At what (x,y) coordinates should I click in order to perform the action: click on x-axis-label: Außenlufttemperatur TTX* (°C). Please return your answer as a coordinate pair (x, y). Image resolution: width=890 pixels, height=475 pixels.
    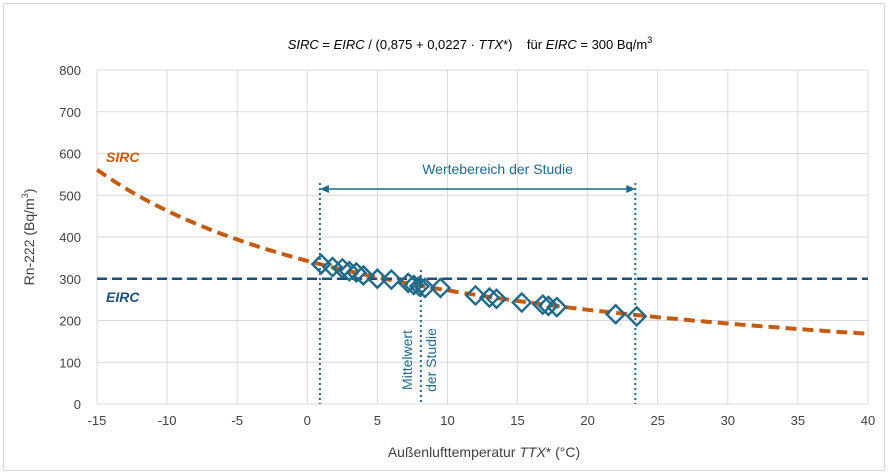
    Looking at the image, I should click on (484, 452).